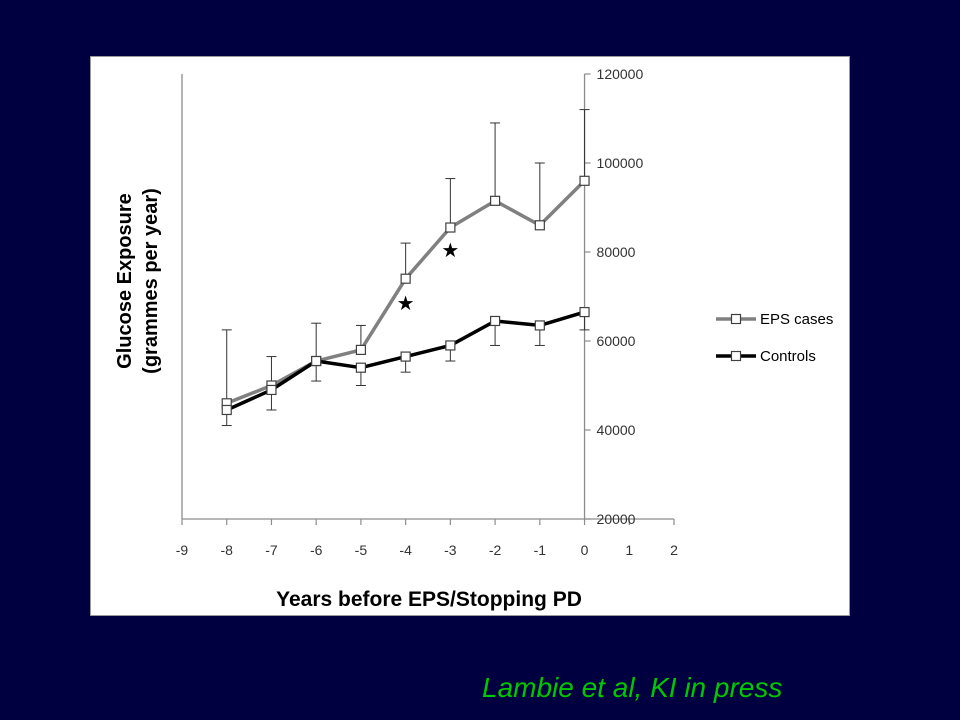 The width and height of the screenshot is (960, 720). I want to click on y-tick-label: 100000, so click(620, 163).